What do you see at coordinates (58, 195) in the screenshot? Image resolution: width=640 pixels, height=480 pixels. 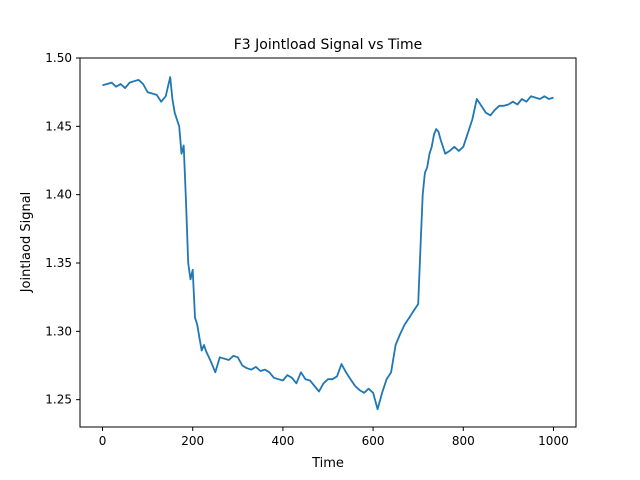 I see `y-tick-label: 1.40` at bounding box center [58, 195].